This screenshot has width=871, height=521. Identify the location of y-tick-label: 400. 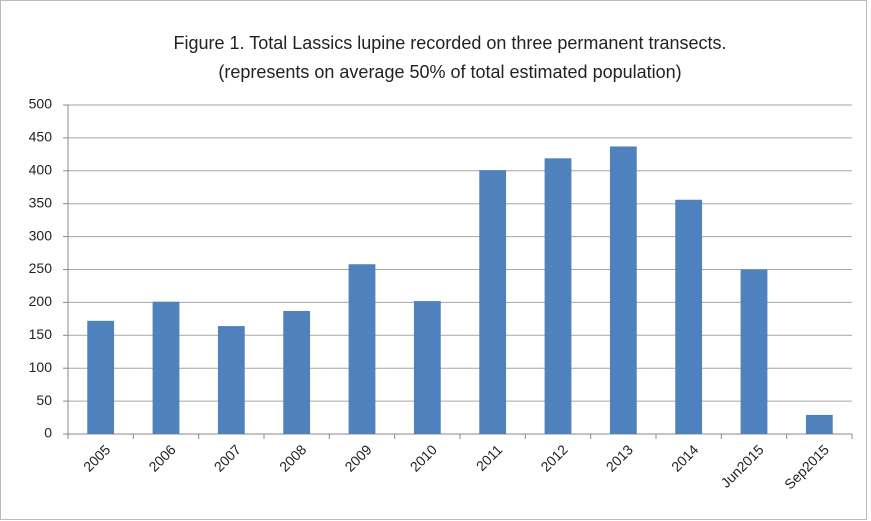
(41, 170).